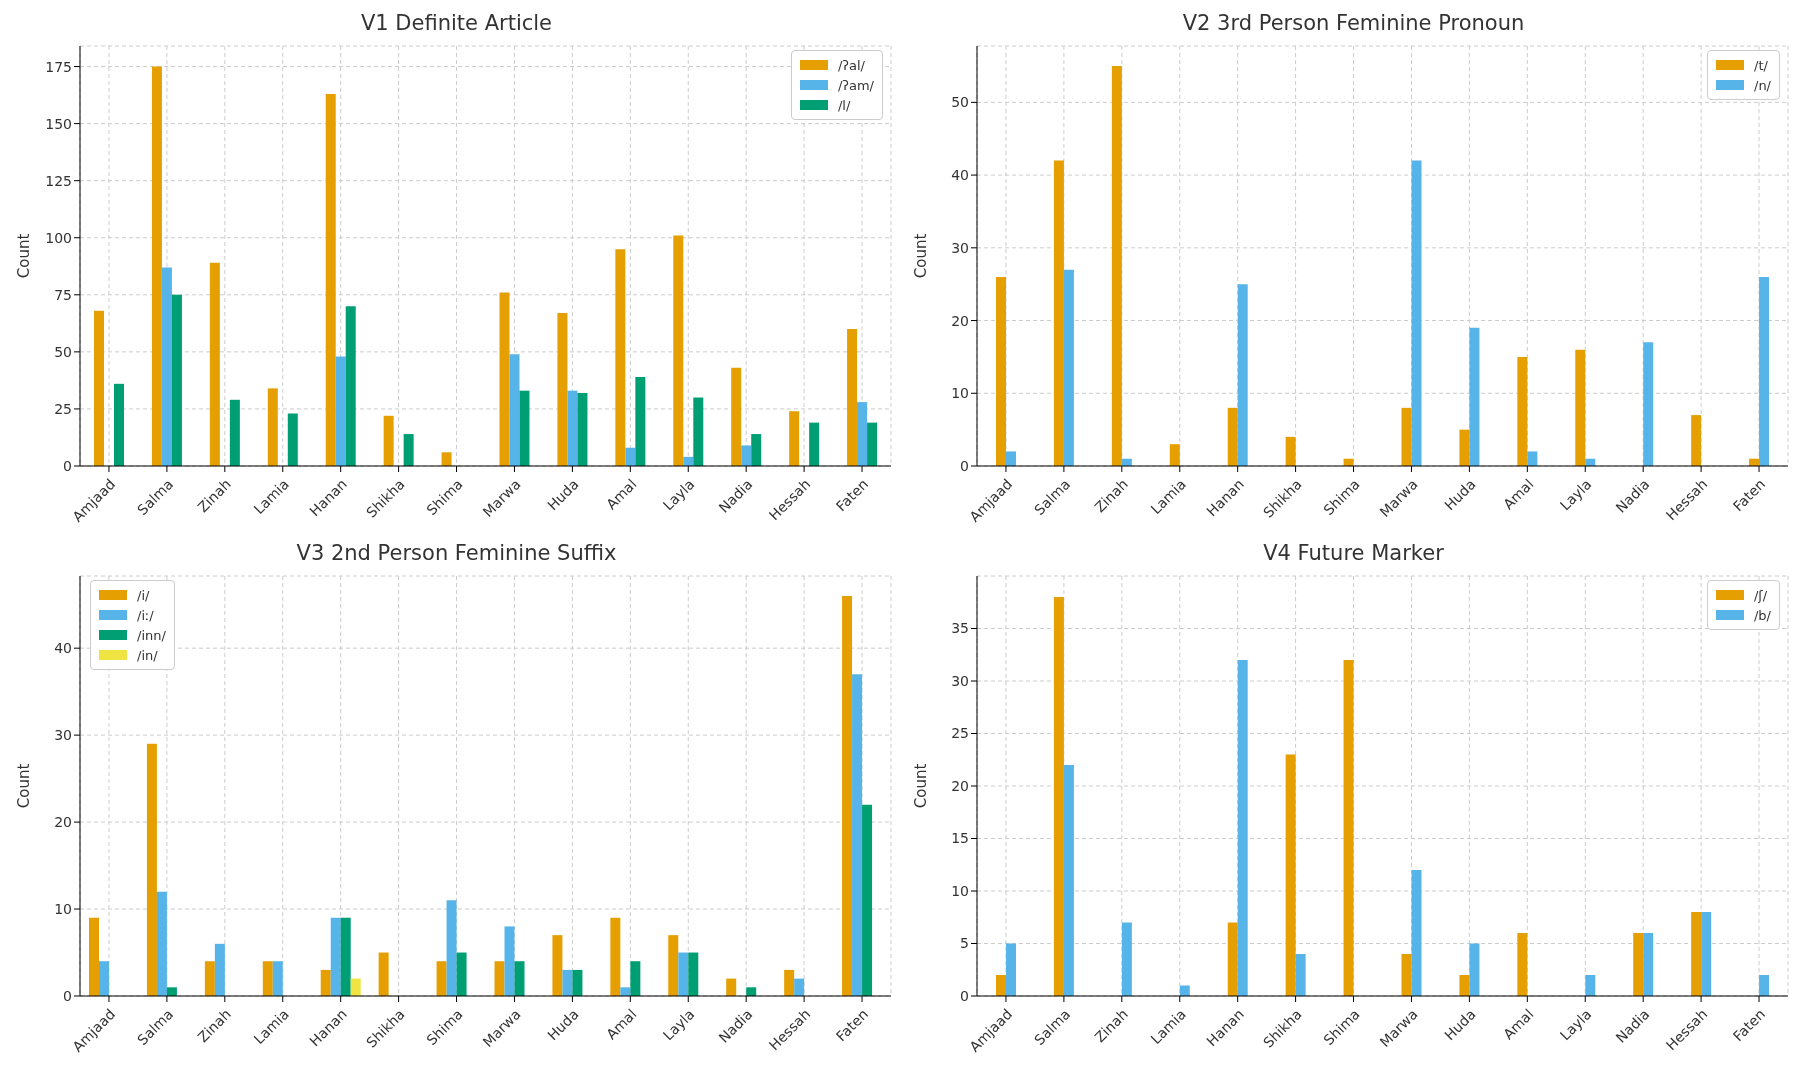 The height and width of the screenshot is (1065, 1810). Describe the element at coordinates (844, 105) in the screenshot. I see `legend-label: /l/` at that location.